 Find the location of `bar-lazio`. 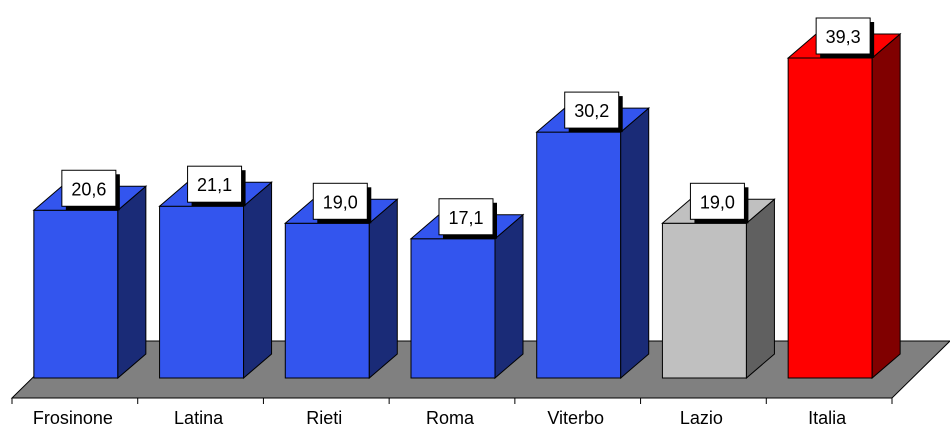

bar-lazio is located at coordinates (718, 289).